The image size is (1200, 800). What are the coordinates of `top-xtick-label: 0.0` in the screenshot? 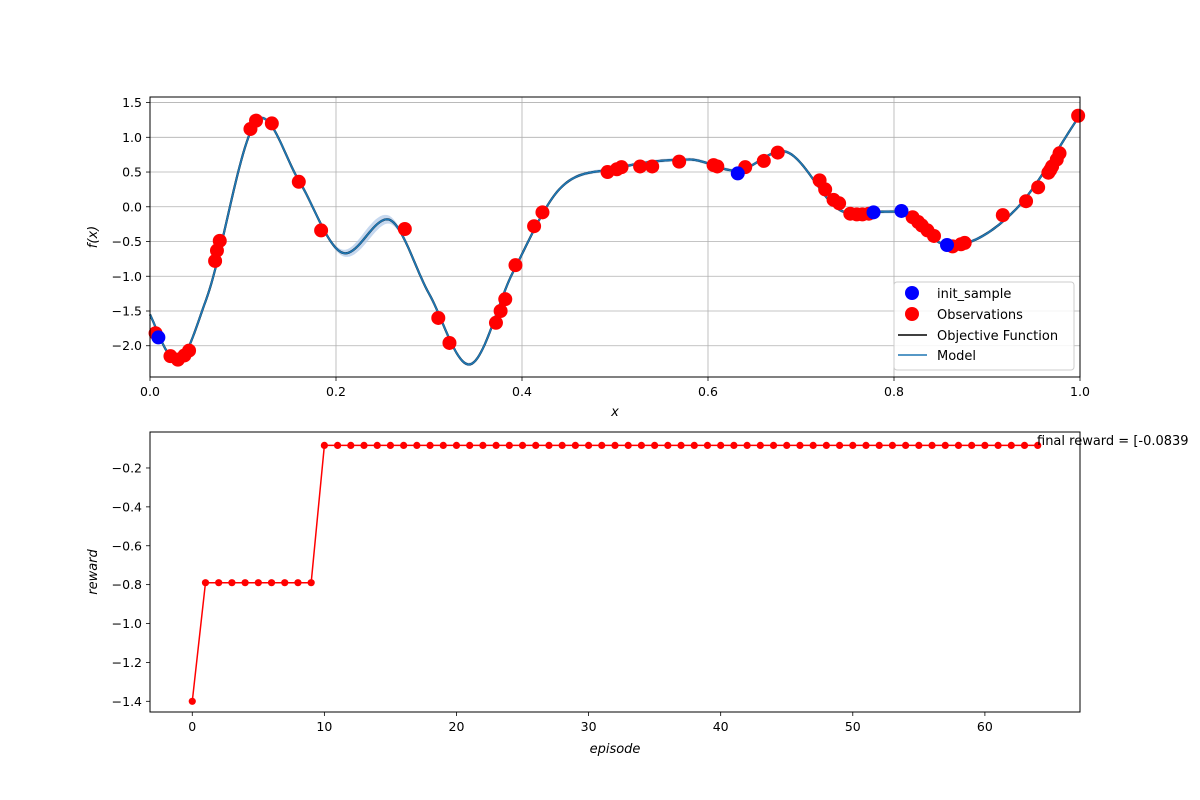 It's located at (150, 391).